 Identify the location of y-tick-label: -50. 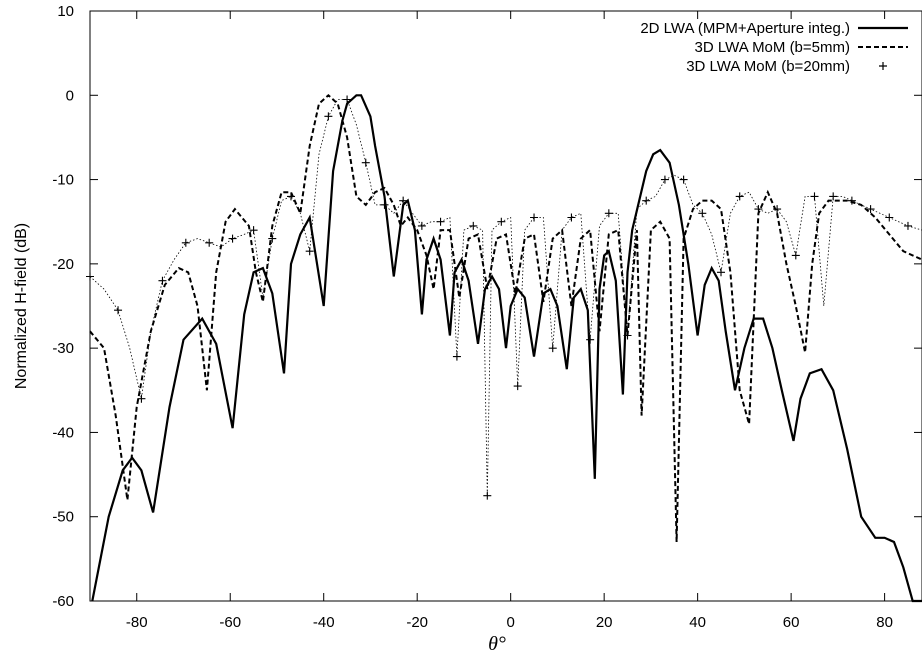
(63, 517).